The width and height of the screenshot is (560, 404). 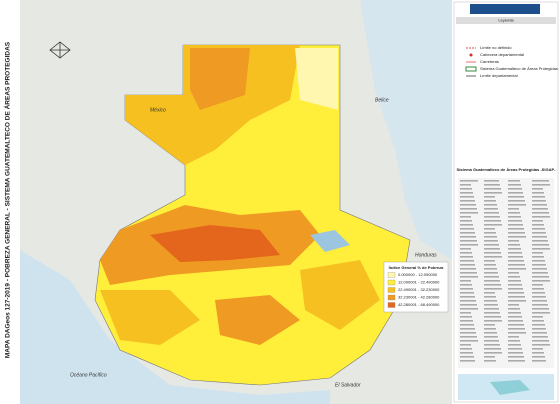 I want to click on class-label: 22.490001 - 32.230000, so click(x=419, y=289).